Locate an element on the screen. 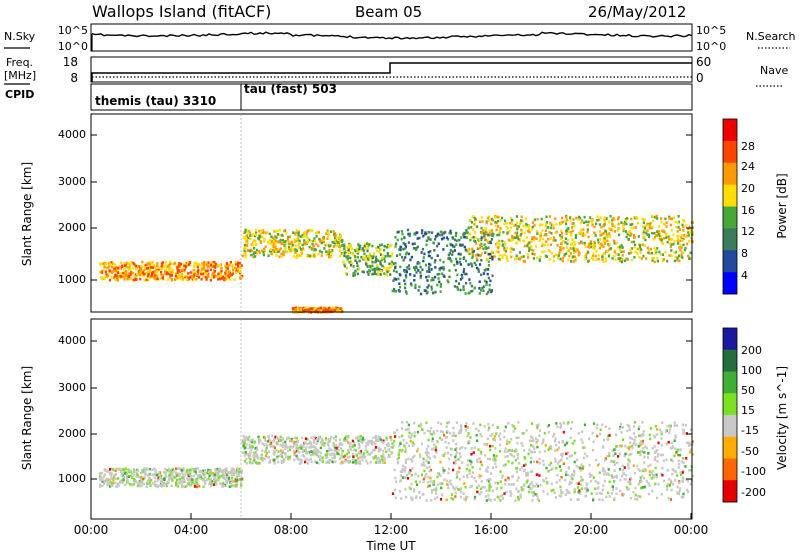 The height and width of the screenshot is (554, 800). power-cell-2042 is located at coordinates (575, 244).